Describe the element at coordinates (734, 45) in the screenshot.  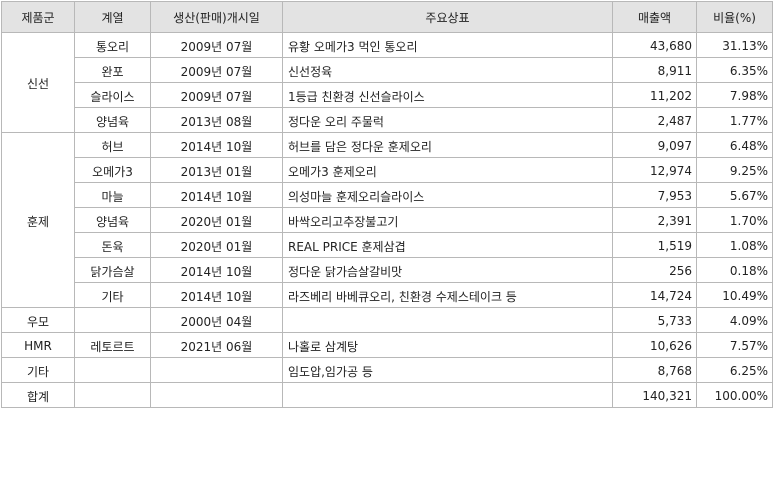
I see `cell-ratio: 31.13%` at that location.